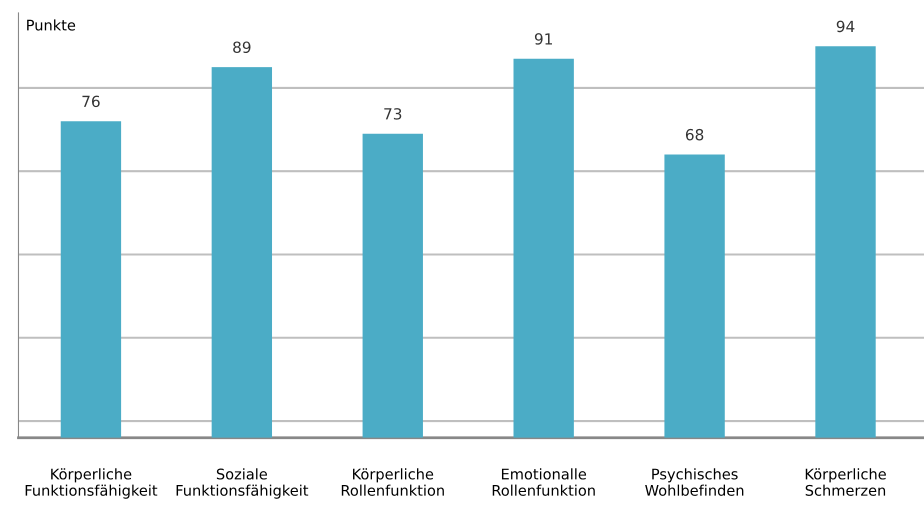  What do you see at coordinates (543, 482) in the screenshot?
I see `x-tick-label: Emotionalle Rollenfunktion` at bounding box center [543, 482].